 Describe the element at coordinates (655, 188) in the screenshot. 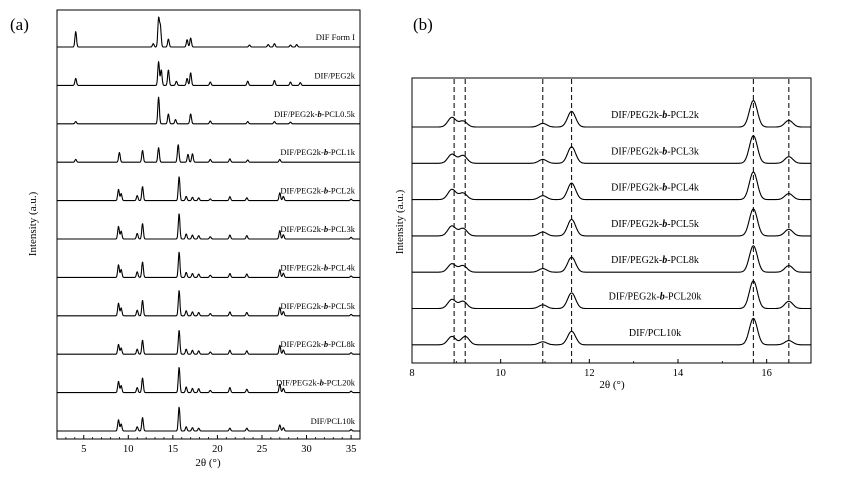

I see `panel-b-series-label: DIF/PEG2k-b-PCL4k` at that location.